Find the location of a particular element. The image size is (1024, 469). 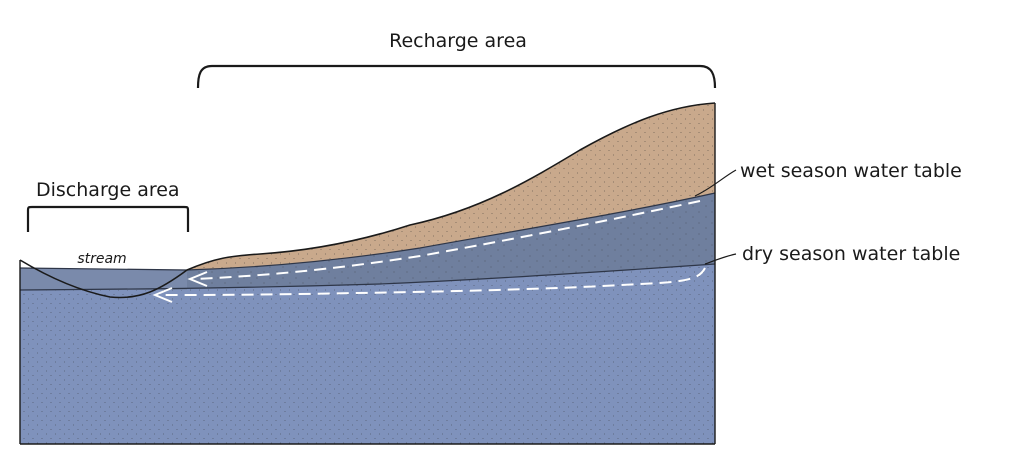

dry-season-flow-arrowhead is located at coordinates (162, 295).